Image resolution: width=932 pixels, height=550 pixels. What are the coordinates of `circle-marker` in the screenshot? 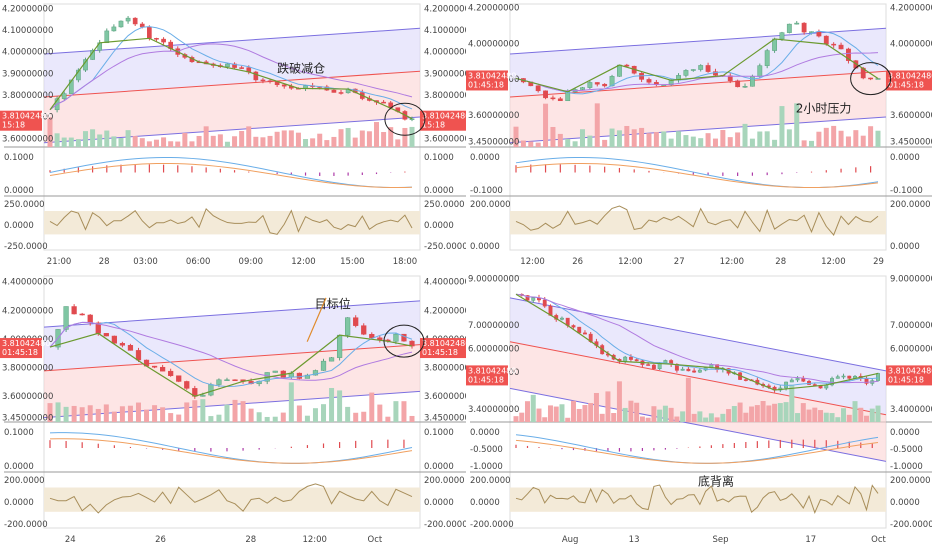 It's located at (404, 341).